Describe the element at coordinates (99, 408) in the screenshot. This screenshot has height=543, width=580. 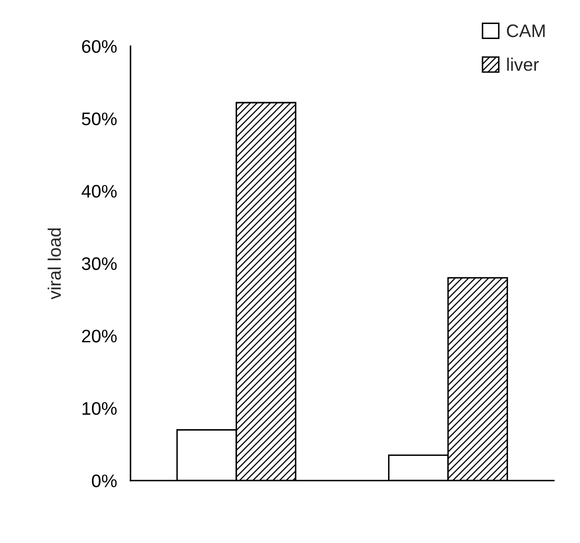
I see `y-tick-label: 10%` at that location.